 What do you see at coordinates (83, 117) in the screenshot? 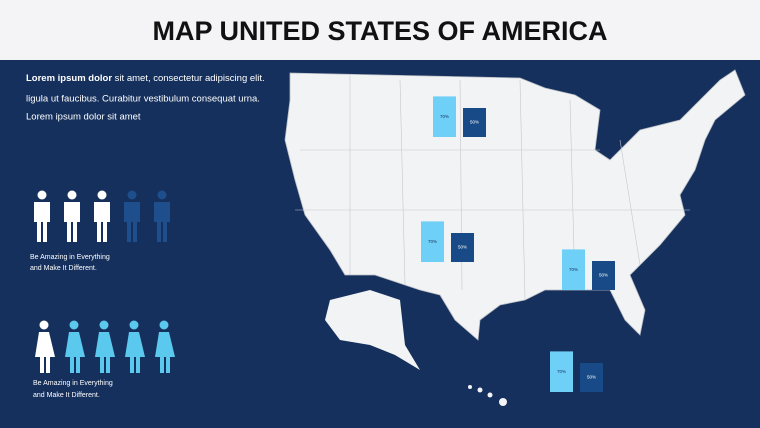
I see `intro-line: Lorem ipsum dolor sit amet` at bounding box center [83, 117].